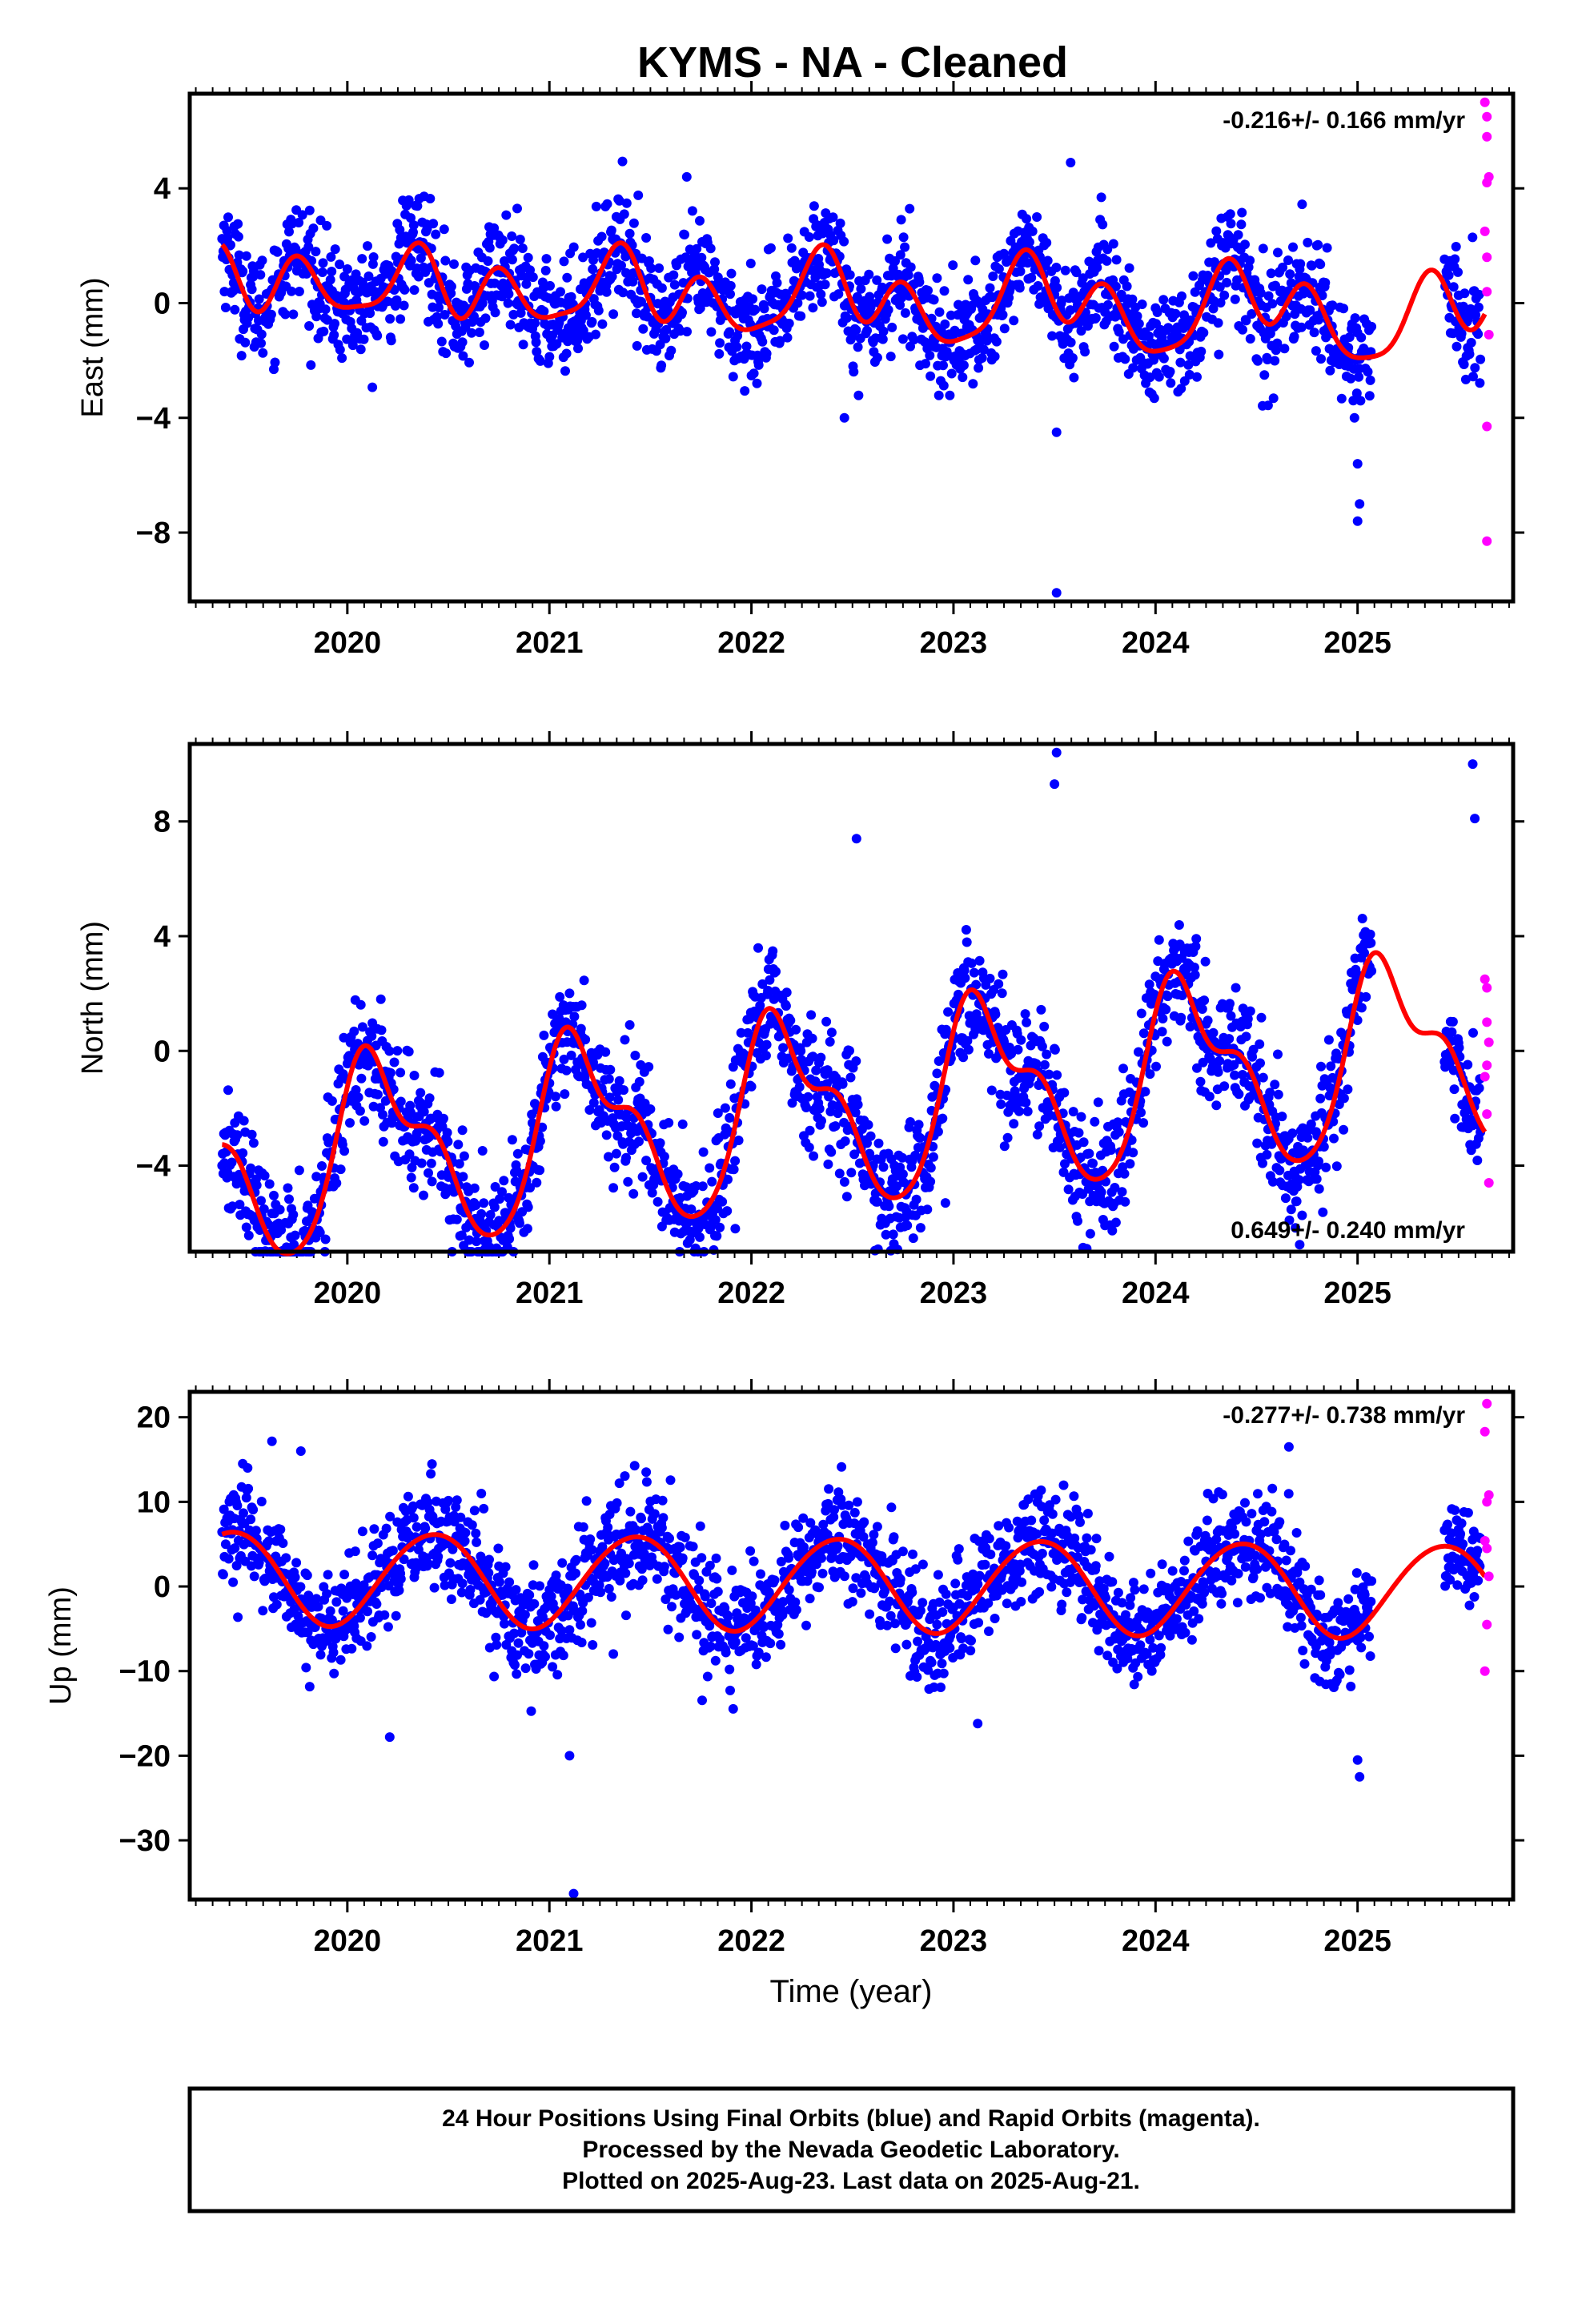 This screenshot has width=1582, height=2324. What do you see at coordinates (852, 62) in the screenshot?
I see `figure-title: KYMS - NA - Cleaned` at bounding box center [852, 62].